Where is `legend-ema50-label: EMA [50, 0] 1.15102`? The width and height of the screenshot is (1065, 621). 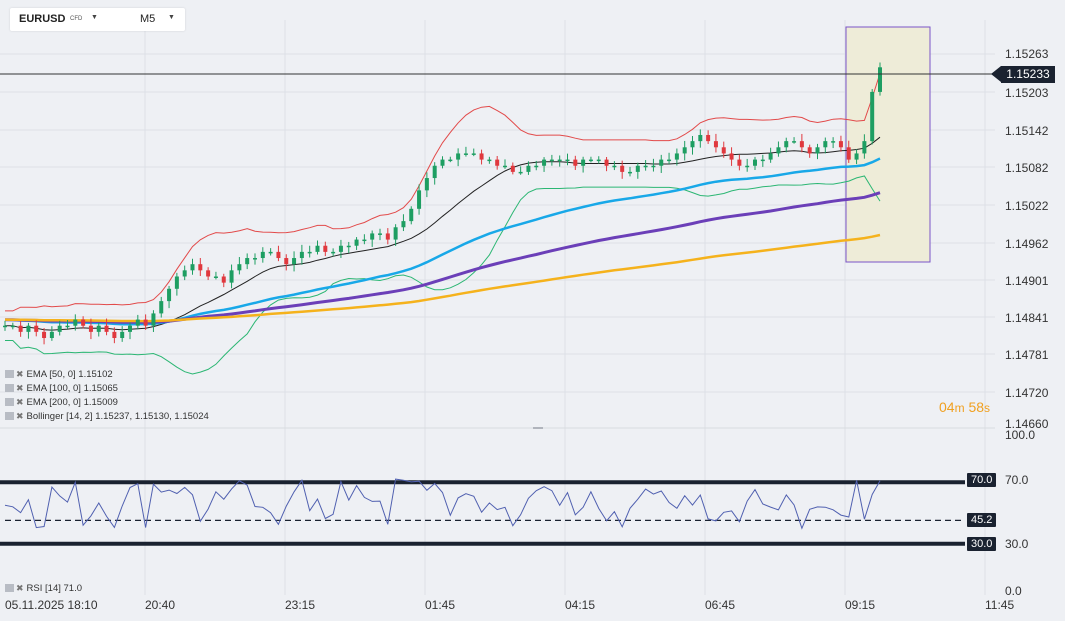 legend-ema50-label: EMA [50, 0] 1.15102 is located at coordinates (69, 374).